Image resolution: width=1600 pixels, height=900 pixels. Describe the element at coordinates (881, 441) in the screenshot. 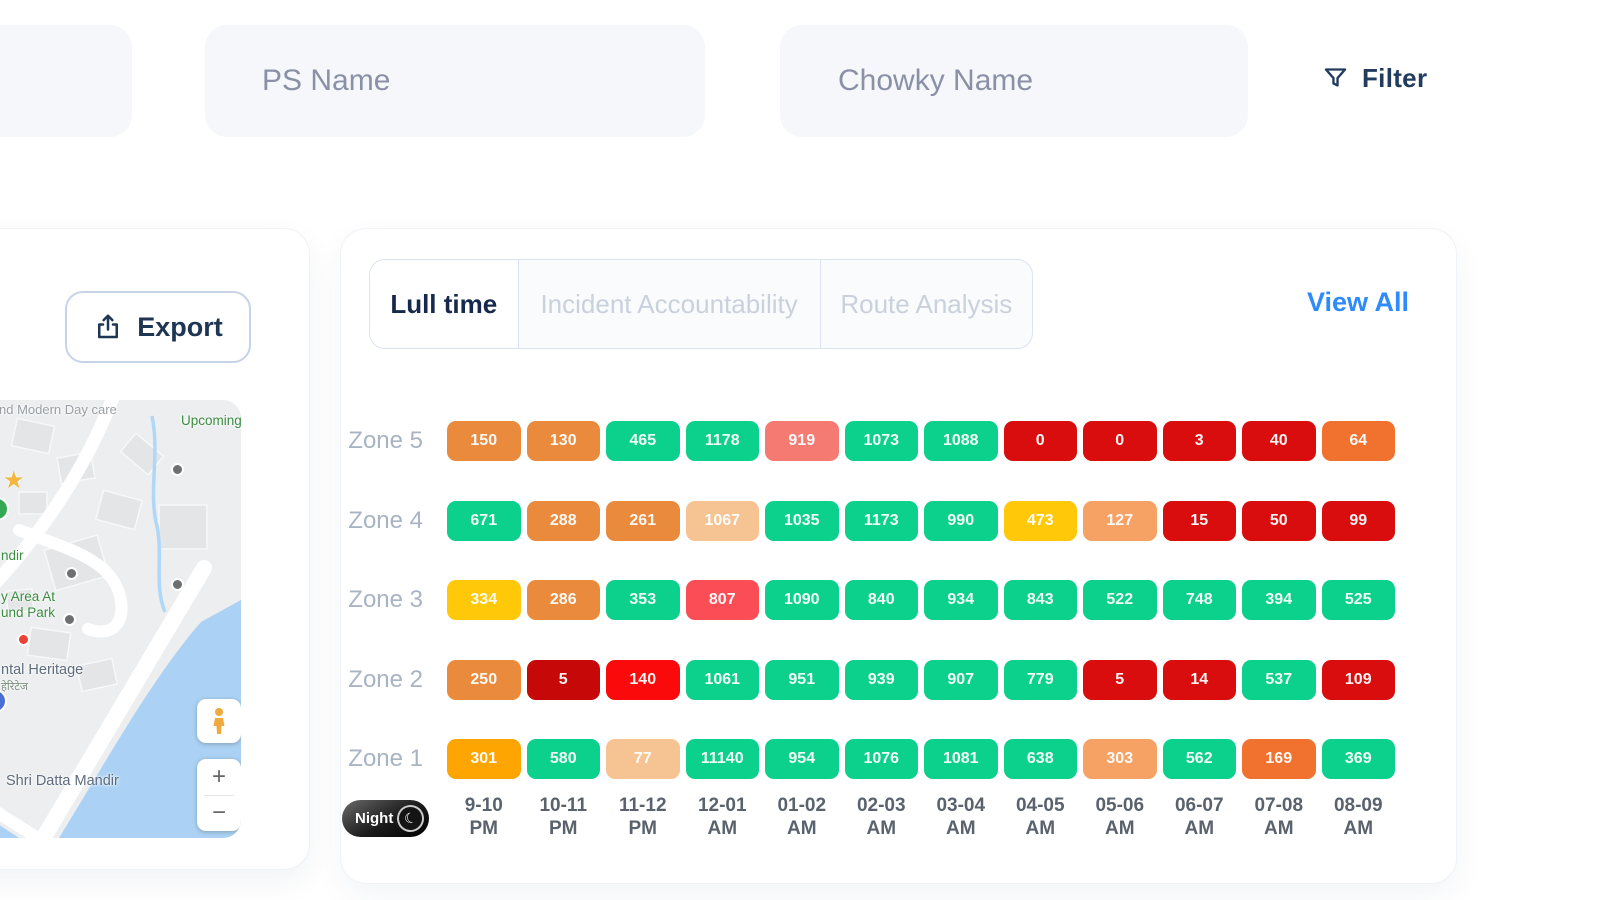

I see `heatmap-cell: 1073` at that location.